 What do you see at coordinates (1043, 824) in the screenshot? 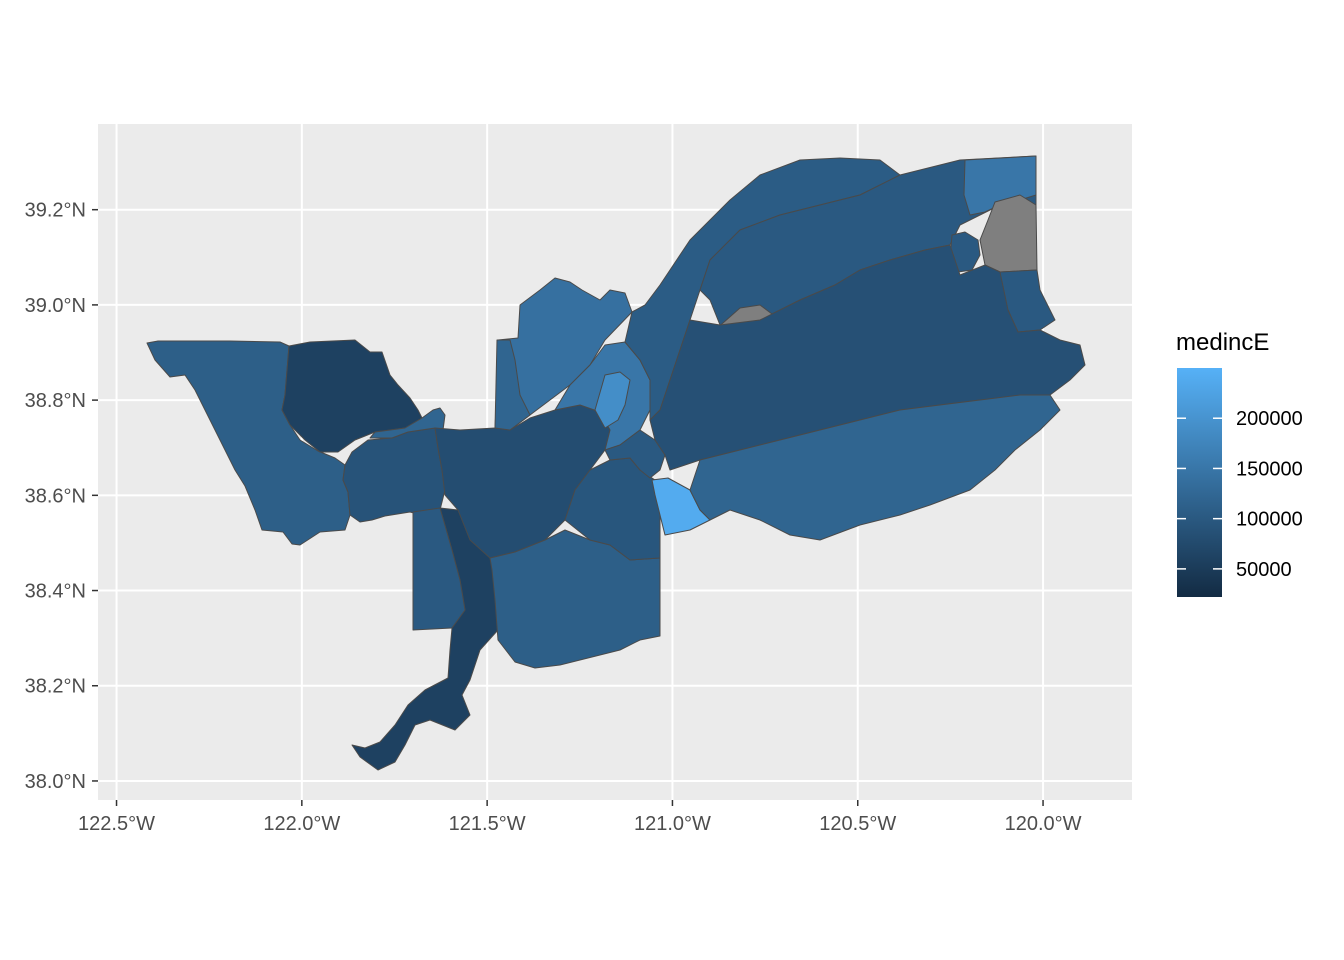
I see `x-tick-label: 120.0°W` at bounding box center [1043, 824].